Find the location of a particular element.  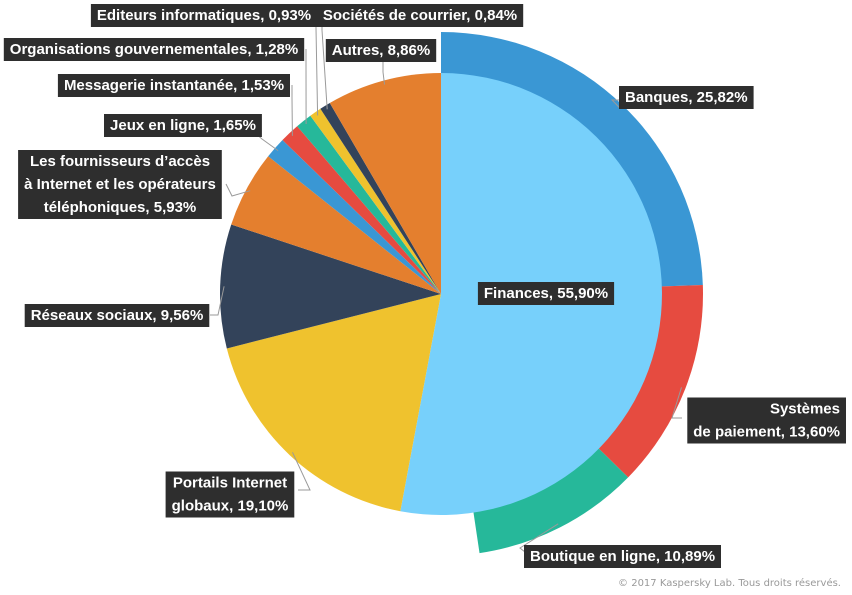

label-text: Réseaux sociaux, 9,56% is located at coordinates (117, 315).